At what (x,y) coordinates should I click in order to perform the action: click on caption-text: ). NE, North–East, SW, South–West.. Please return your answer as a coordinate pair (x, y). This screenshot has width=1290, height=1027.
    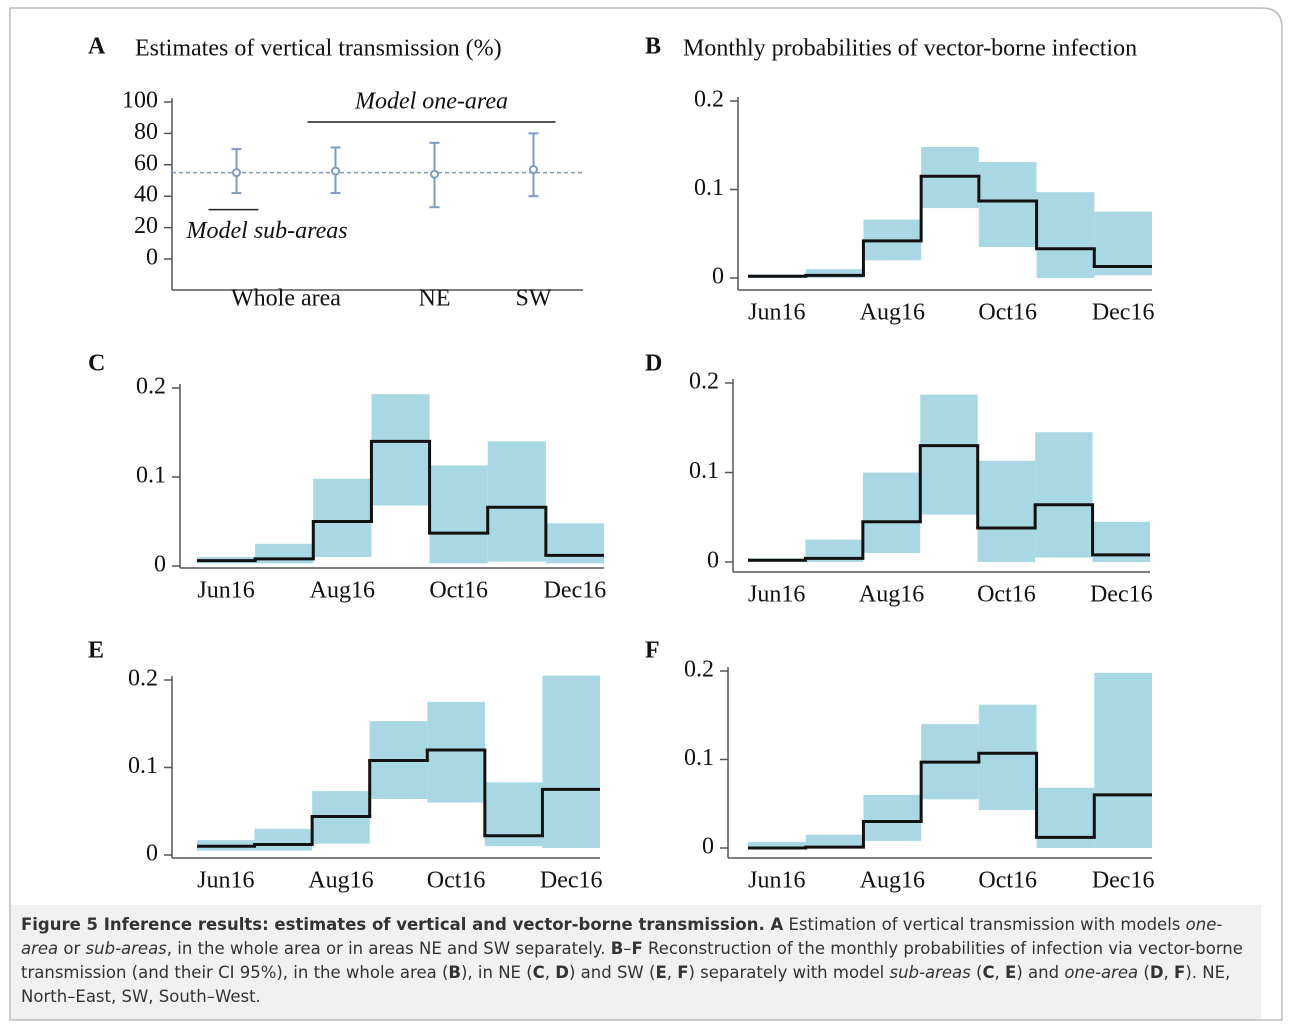
    Looking at the image, I should click on (626, 984).